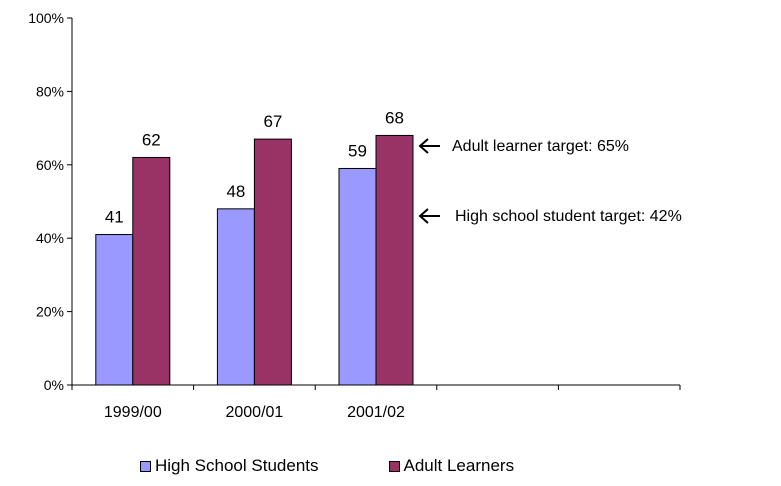  Describe the element at coordinates (133, 412) in the screenshot. I see `x-tick-label: 1999/00` at that location.